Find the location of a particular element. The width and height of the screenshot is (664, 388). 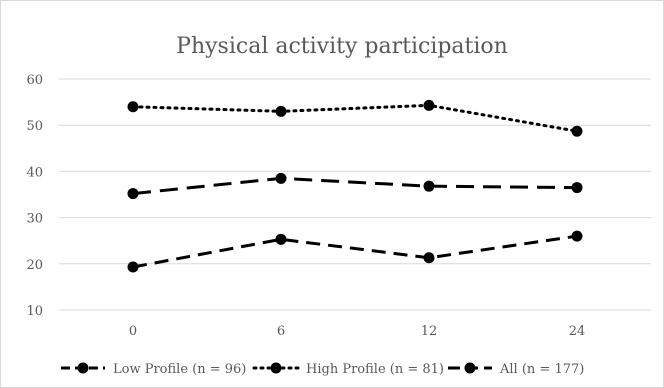

chart-title: Physical activity participation is located at coordinates (342, 46).